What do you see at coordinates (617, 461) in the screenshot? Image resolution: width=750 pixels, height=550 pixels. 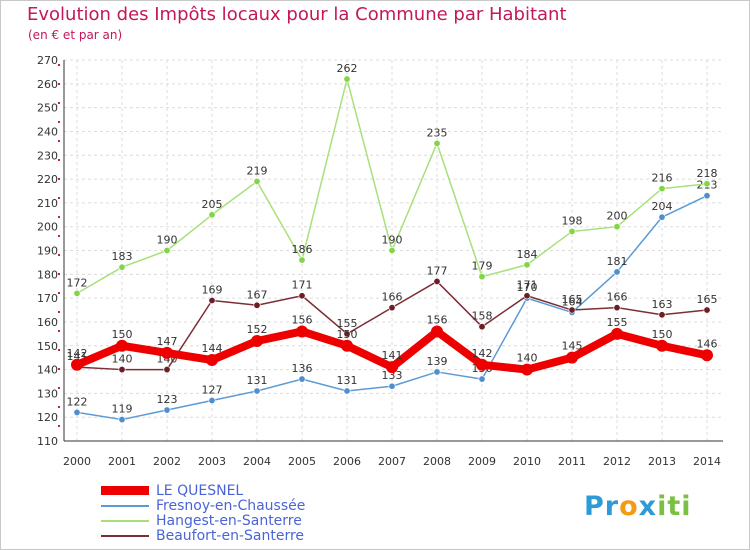 I see `x-tick-label: 2012` at bounding box center [617, 461].